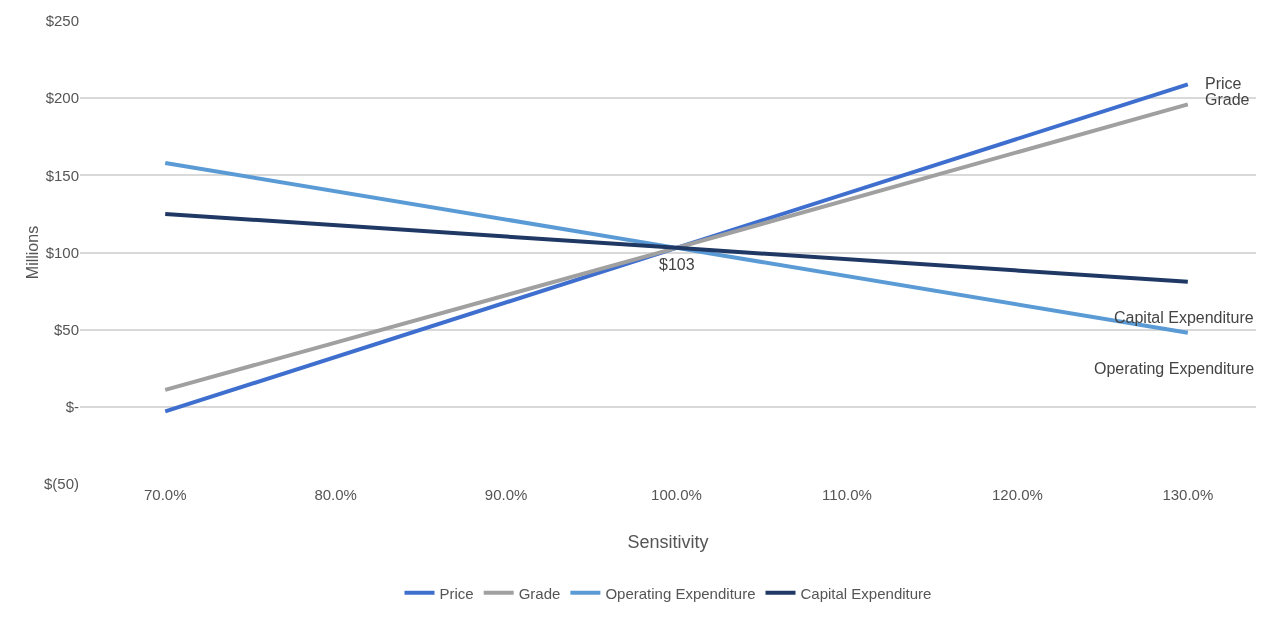 The image size is (1276, 622). Describe the element at coordinates (32, 252) in the screenshot. I see `y-axis-title: Millions` at that location.